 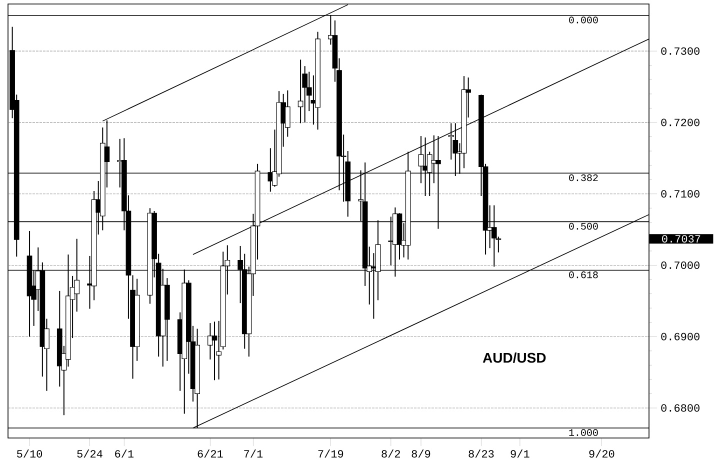 What do you see at coordinates (391, 454) in the screenshot?
I see `x-tick-label: 8/2` at bounding box center [391, 454].